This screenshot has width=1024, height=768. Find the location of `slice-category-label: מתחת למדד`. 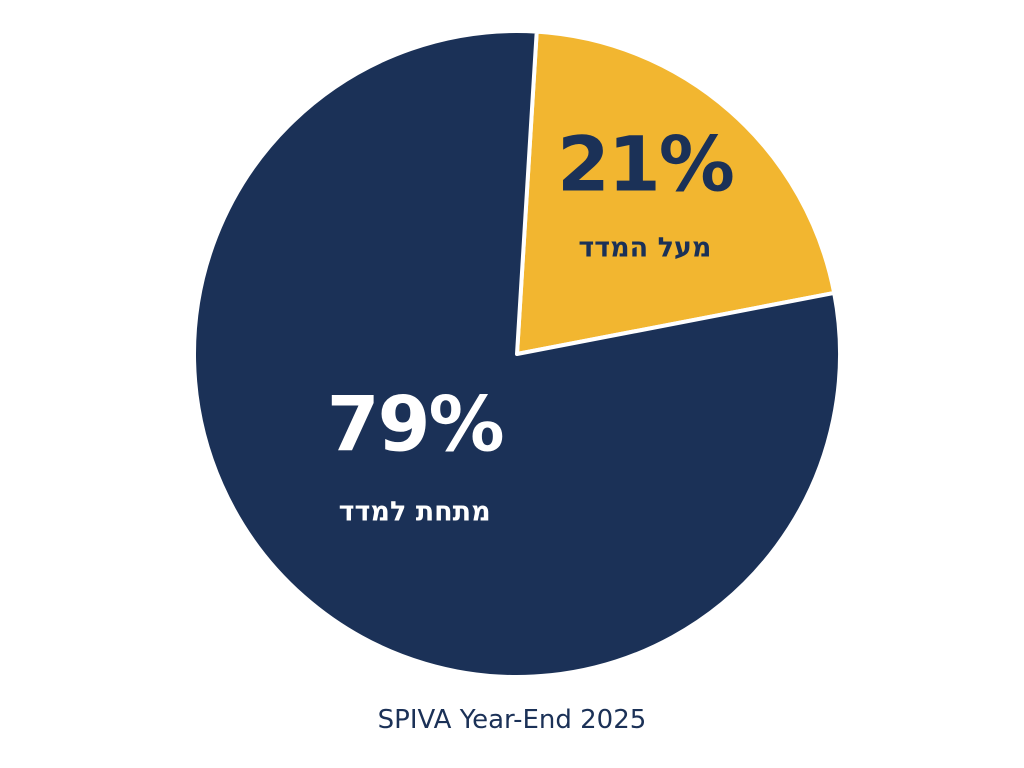

slice-category-label: מתחת למדד is located at coordinates (415, 511).